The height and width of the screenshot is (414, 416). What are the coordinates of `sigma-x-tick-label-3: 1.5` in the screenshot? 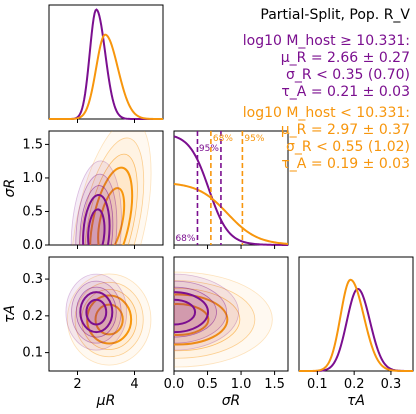 It's located at (274, 384).